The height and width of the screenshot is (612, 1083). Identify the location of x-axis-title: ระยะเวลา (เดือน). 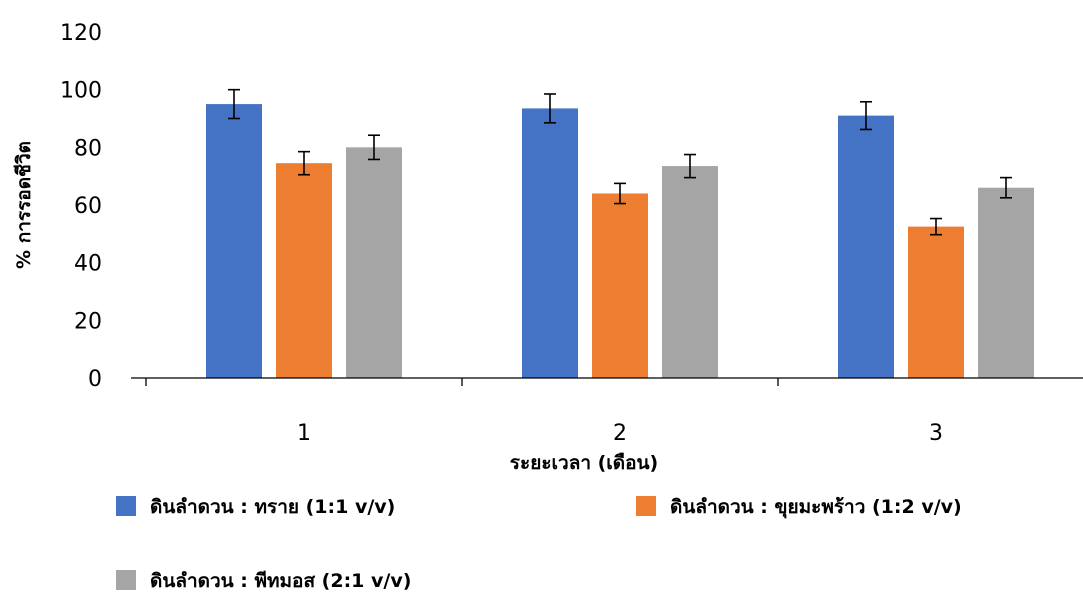
(584, 463).